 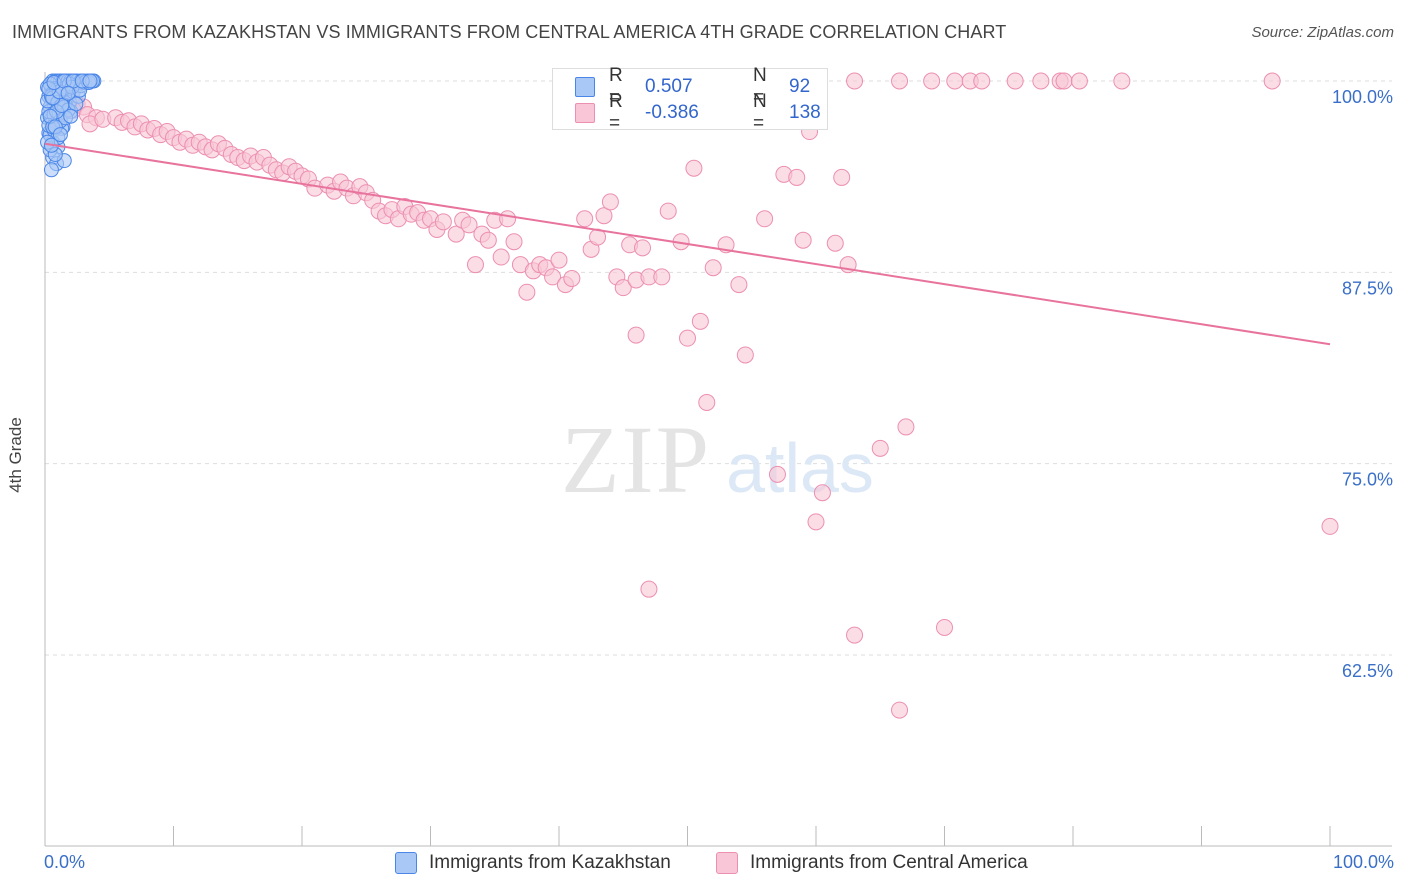 I want to click on kazakhstan-swatch, so click(x=585, y=87).